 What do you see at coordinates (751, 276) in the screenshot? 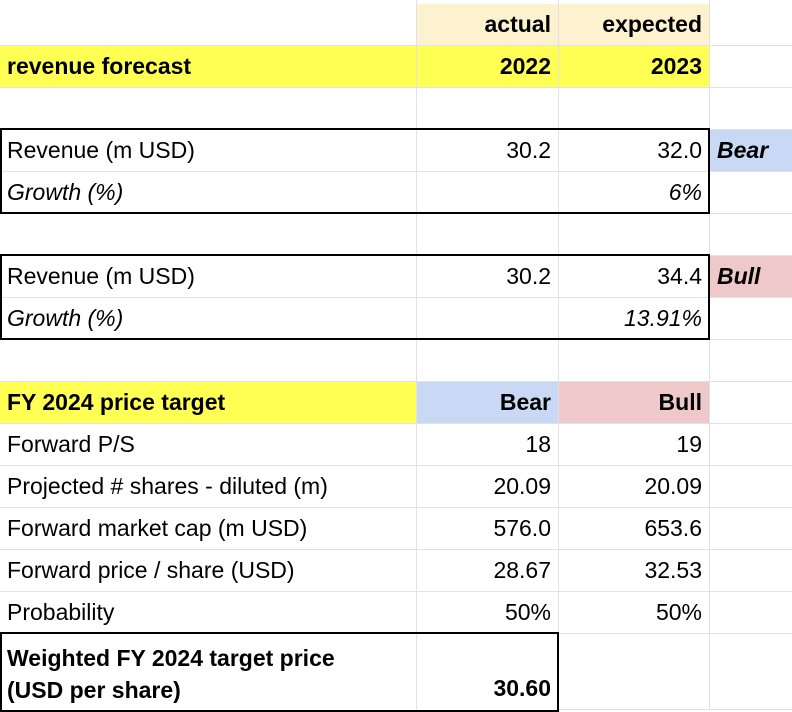
I see `bull-tag-cell: Bull` at bounding box center [751, 276].